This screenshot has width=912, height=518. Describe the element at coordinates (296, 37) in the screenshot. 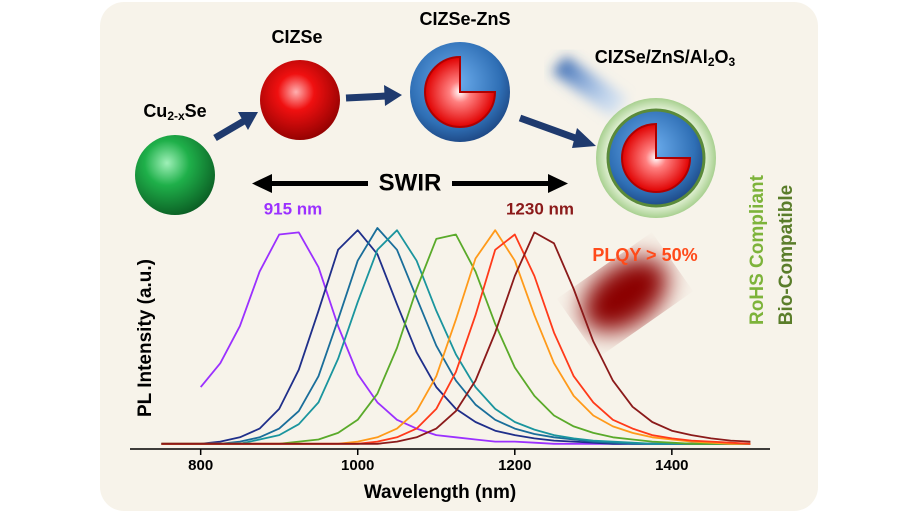

I see `particle-label: CIZSe` at that location.